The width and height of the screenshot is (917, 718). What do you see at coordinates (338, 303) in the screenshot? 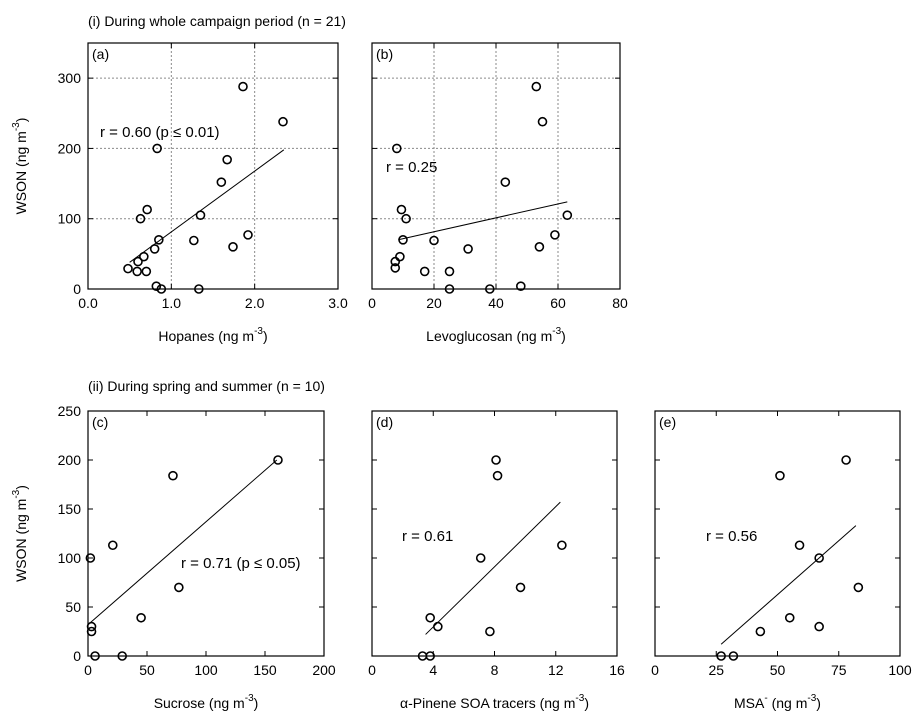
I see `x-tick-label: 3.0` at bounding box center [338, 303].